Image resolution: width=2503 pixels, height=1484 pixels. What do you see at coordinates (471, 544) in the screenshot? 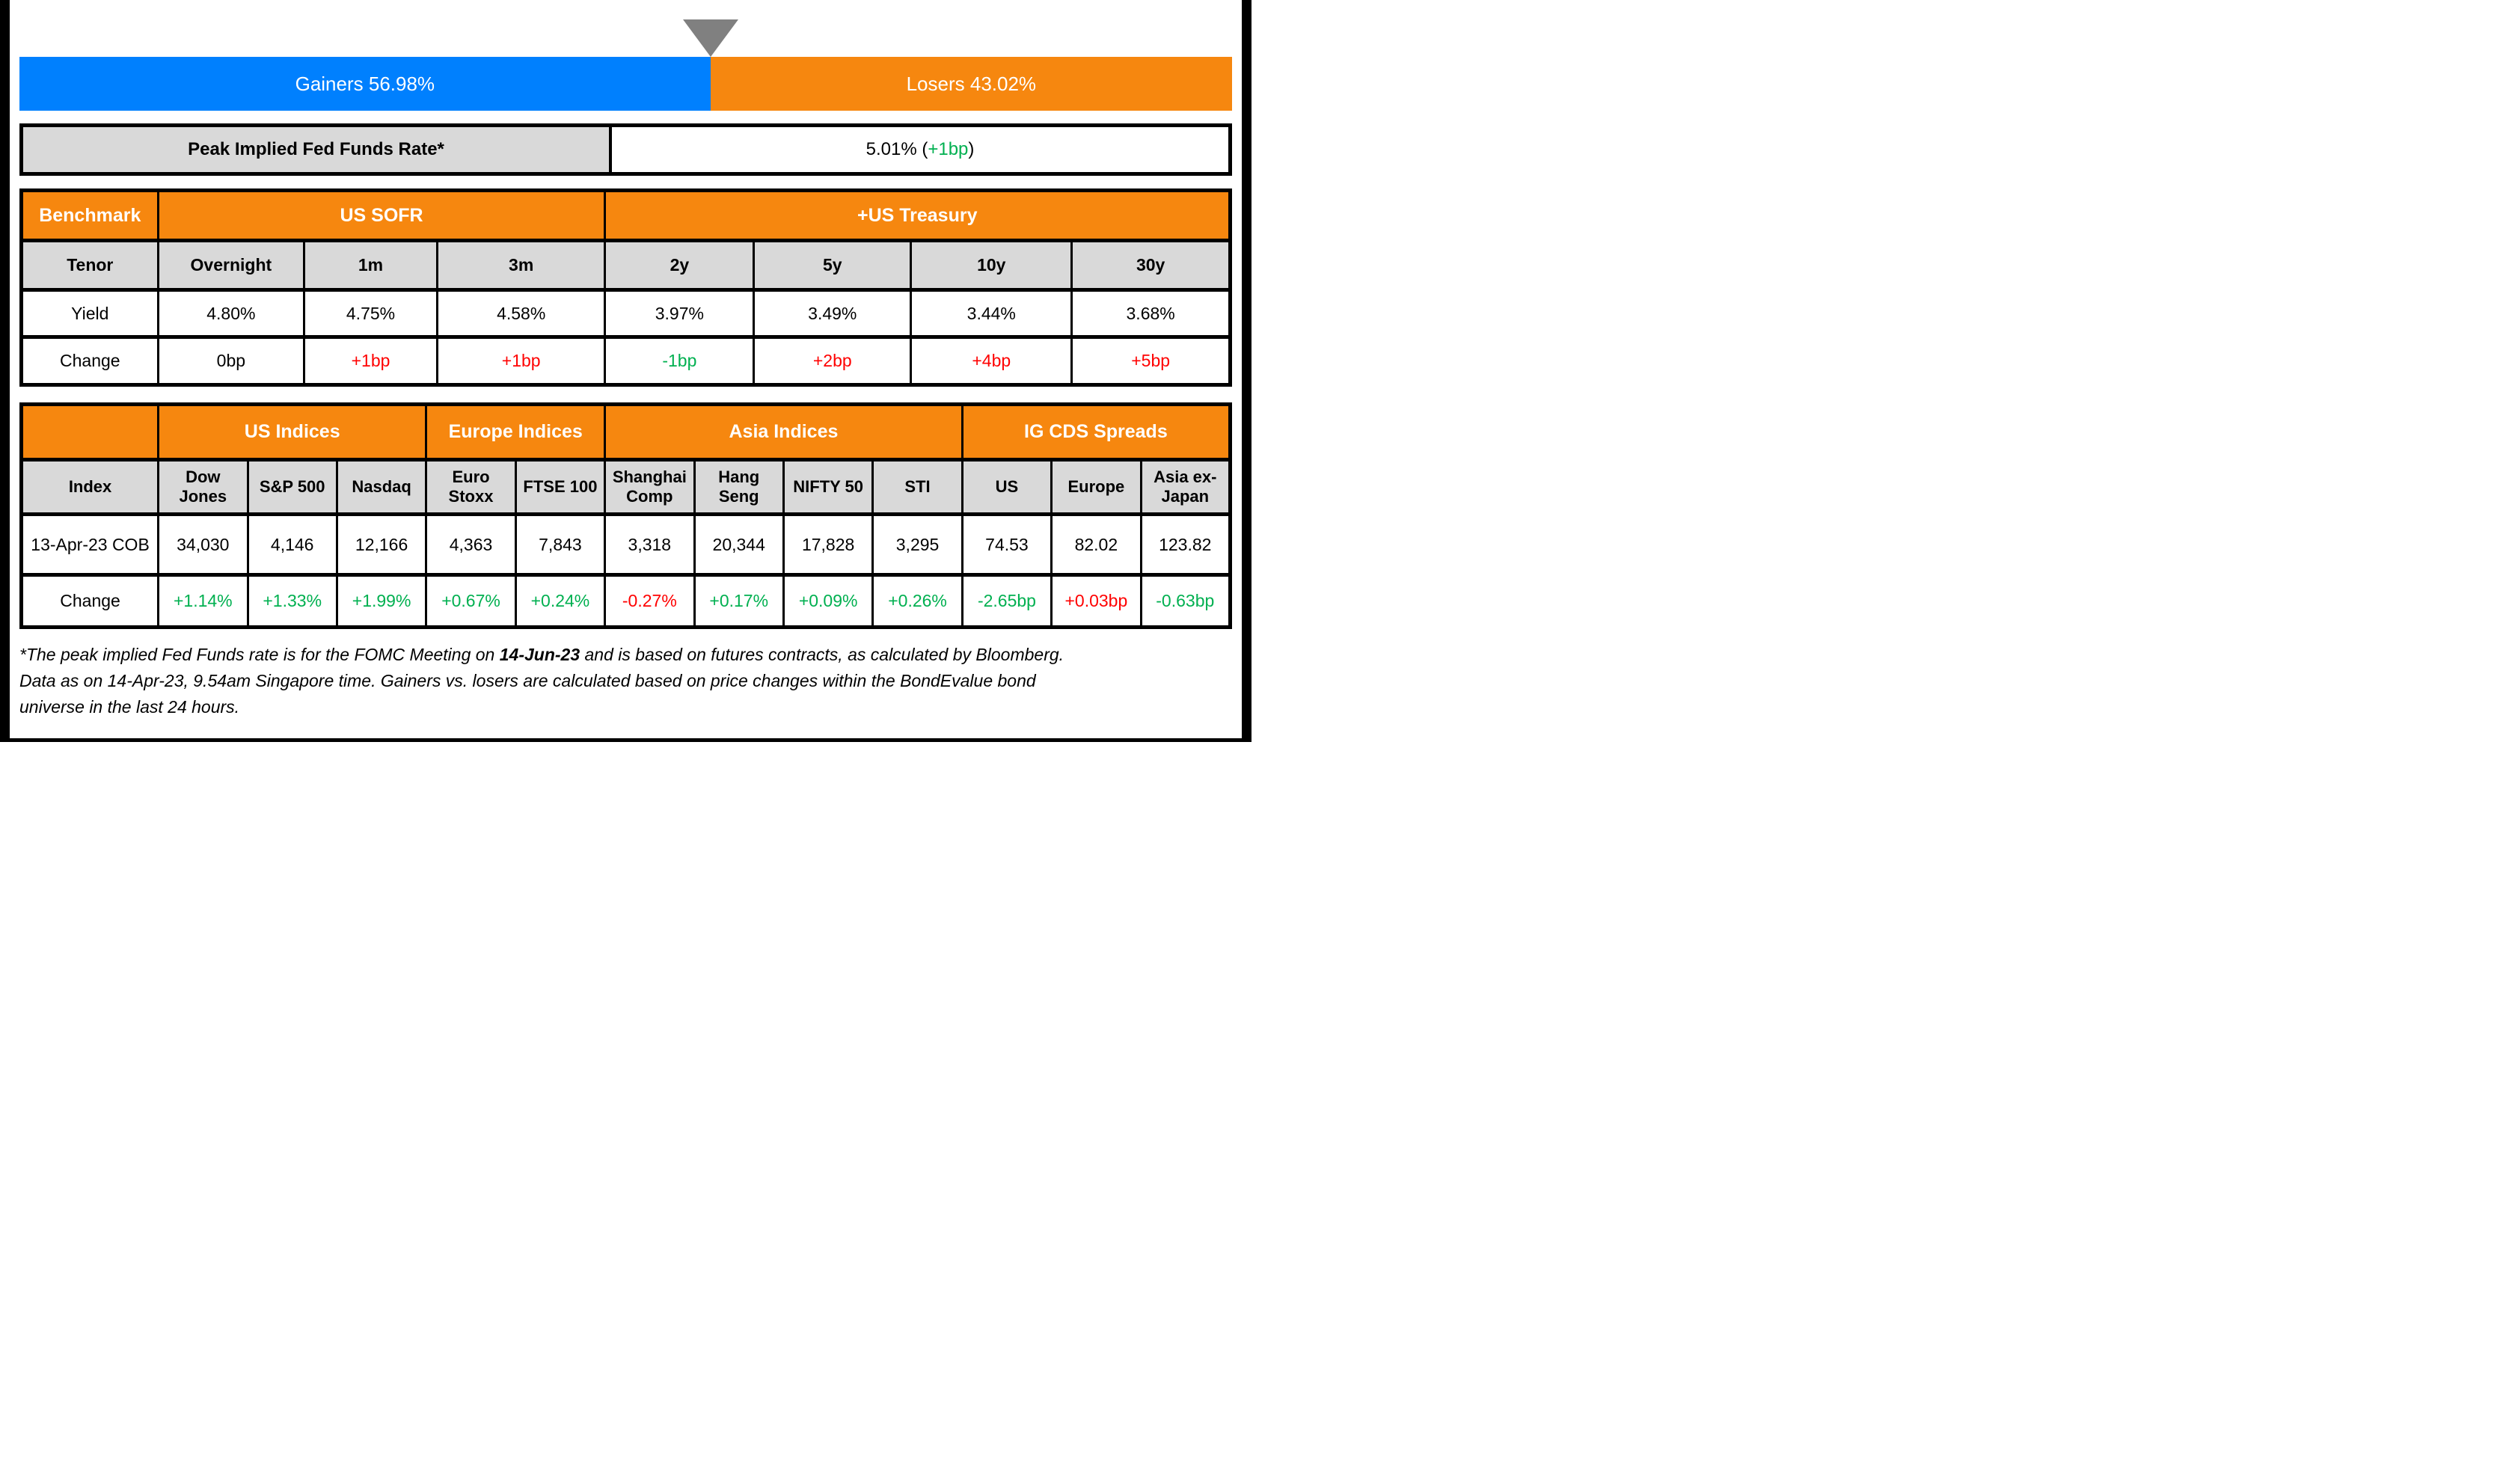
I see `index-value-cell: 4,363` at bounding box center [471, 544].